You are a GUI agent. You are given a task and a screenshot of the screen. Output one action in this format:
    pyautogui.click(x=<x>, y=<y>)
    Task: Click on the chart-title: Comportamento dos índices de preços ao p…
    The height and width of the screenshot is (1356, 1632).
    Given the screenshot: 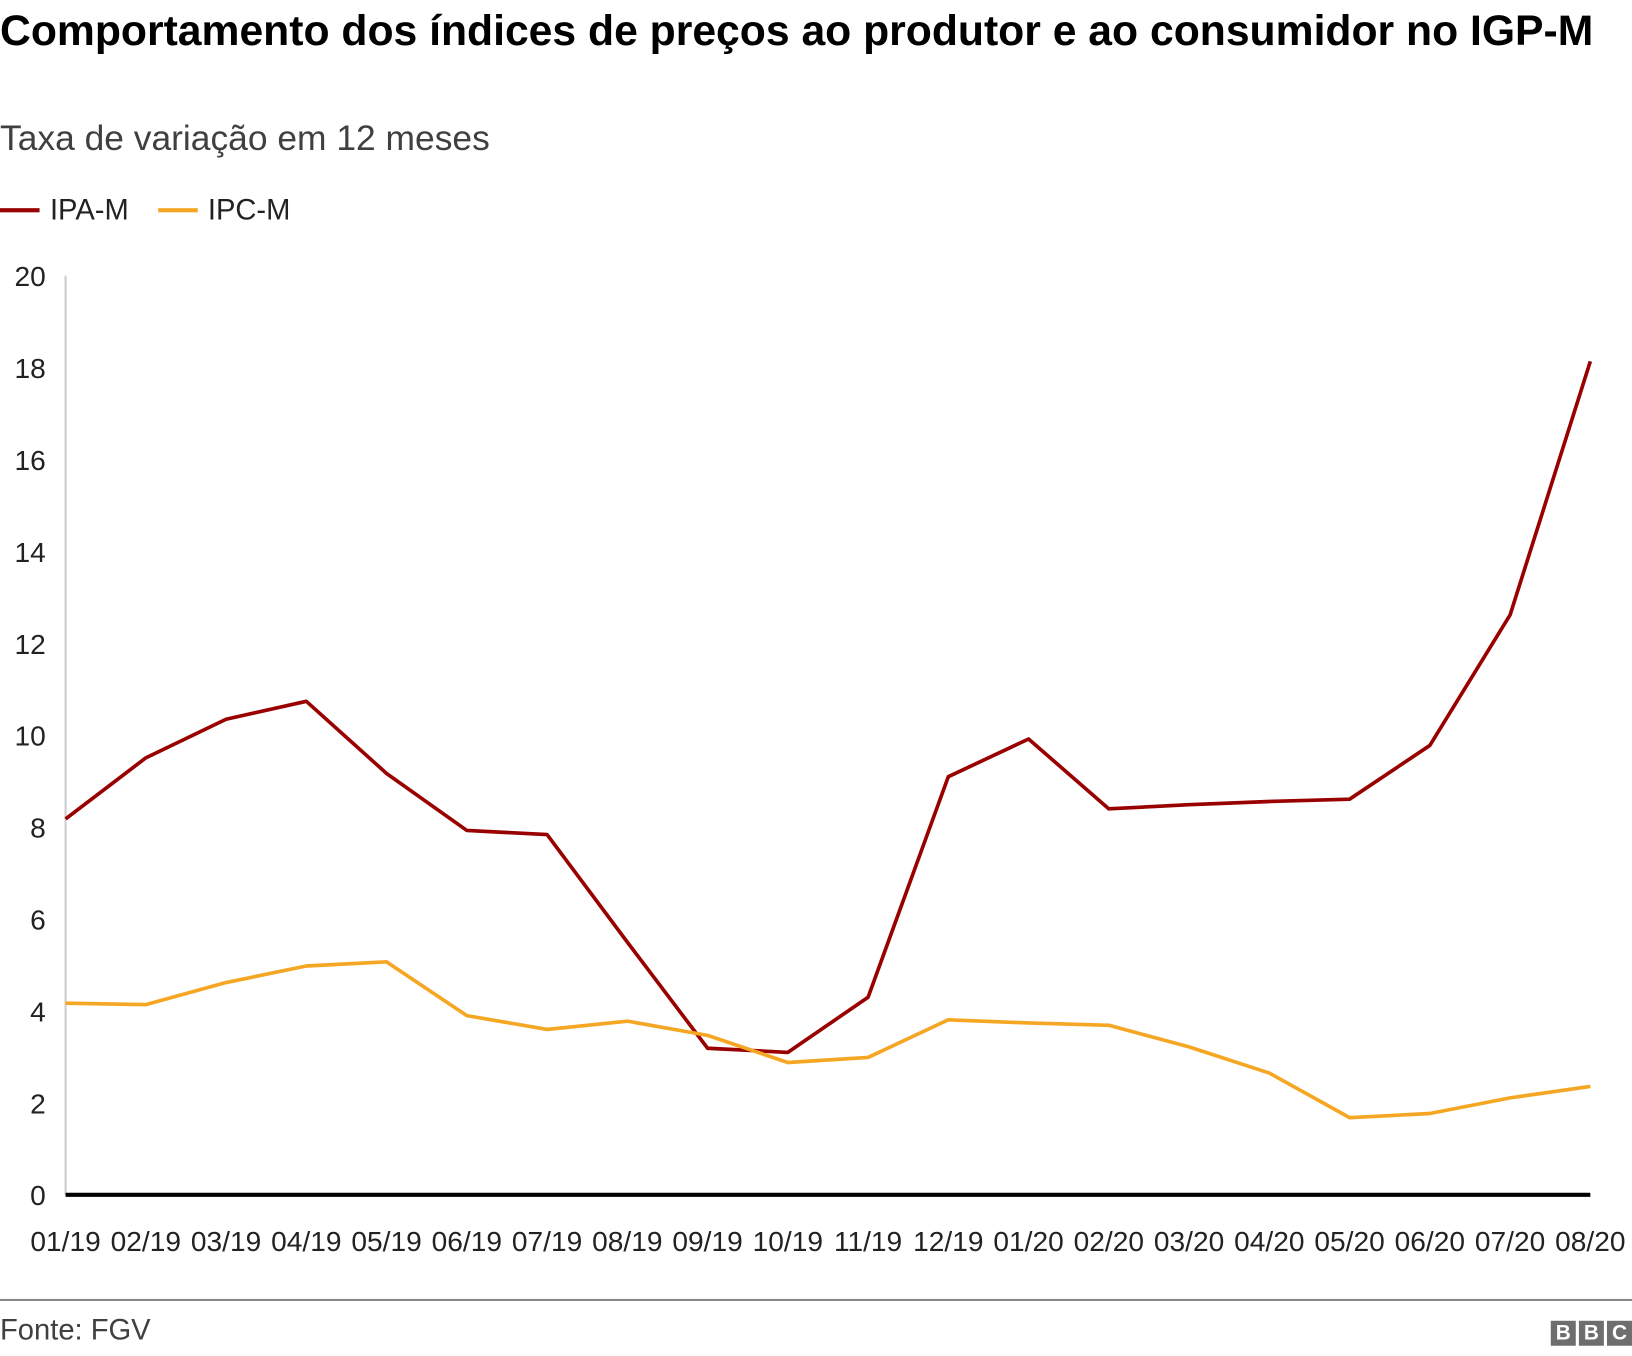 What is the action you would take?
    pyautogui.click(x=797, y=30)
    